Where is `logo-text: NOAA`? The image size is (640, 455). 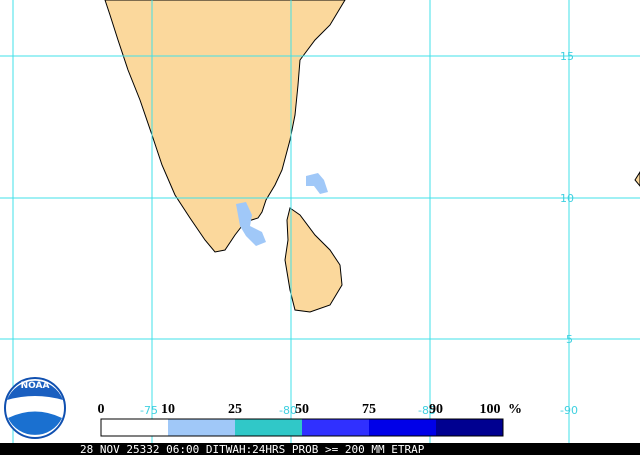 logo-text: NOAA is located at coordinates (35, 386).